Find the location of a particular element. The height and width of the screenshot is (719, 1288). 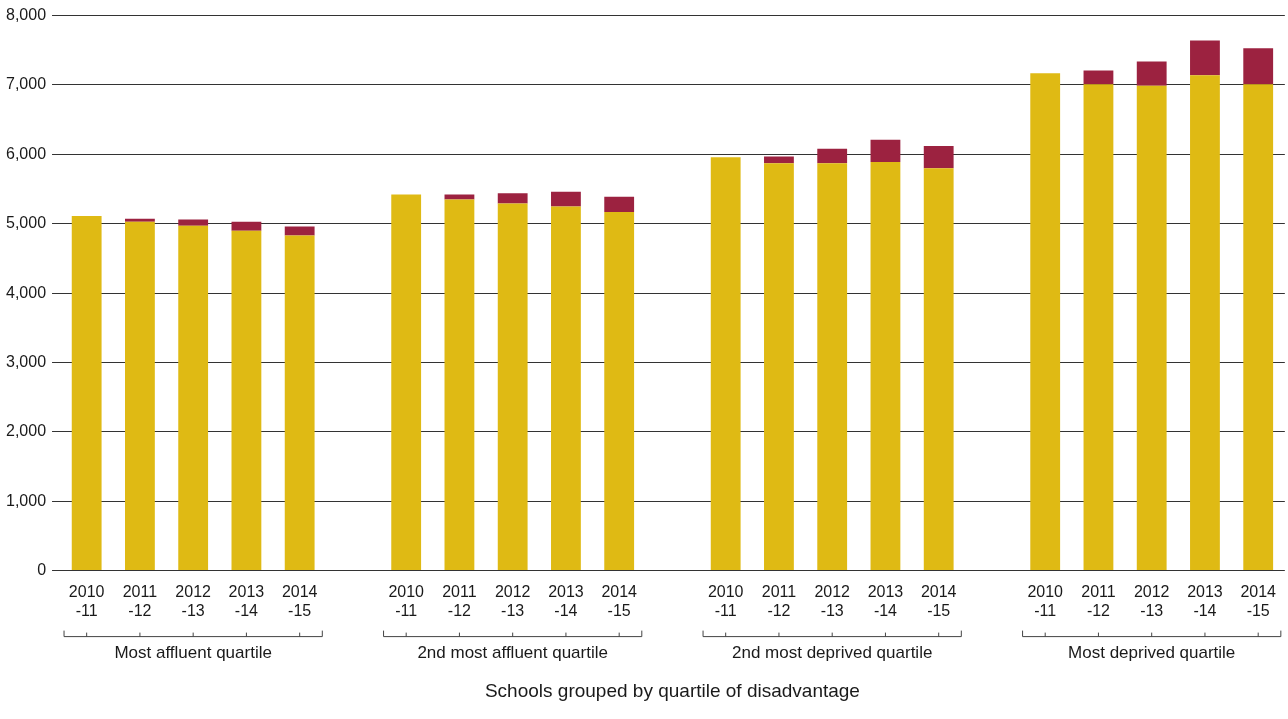

y-tick-label: 0 is located at coordinates (42, 570).